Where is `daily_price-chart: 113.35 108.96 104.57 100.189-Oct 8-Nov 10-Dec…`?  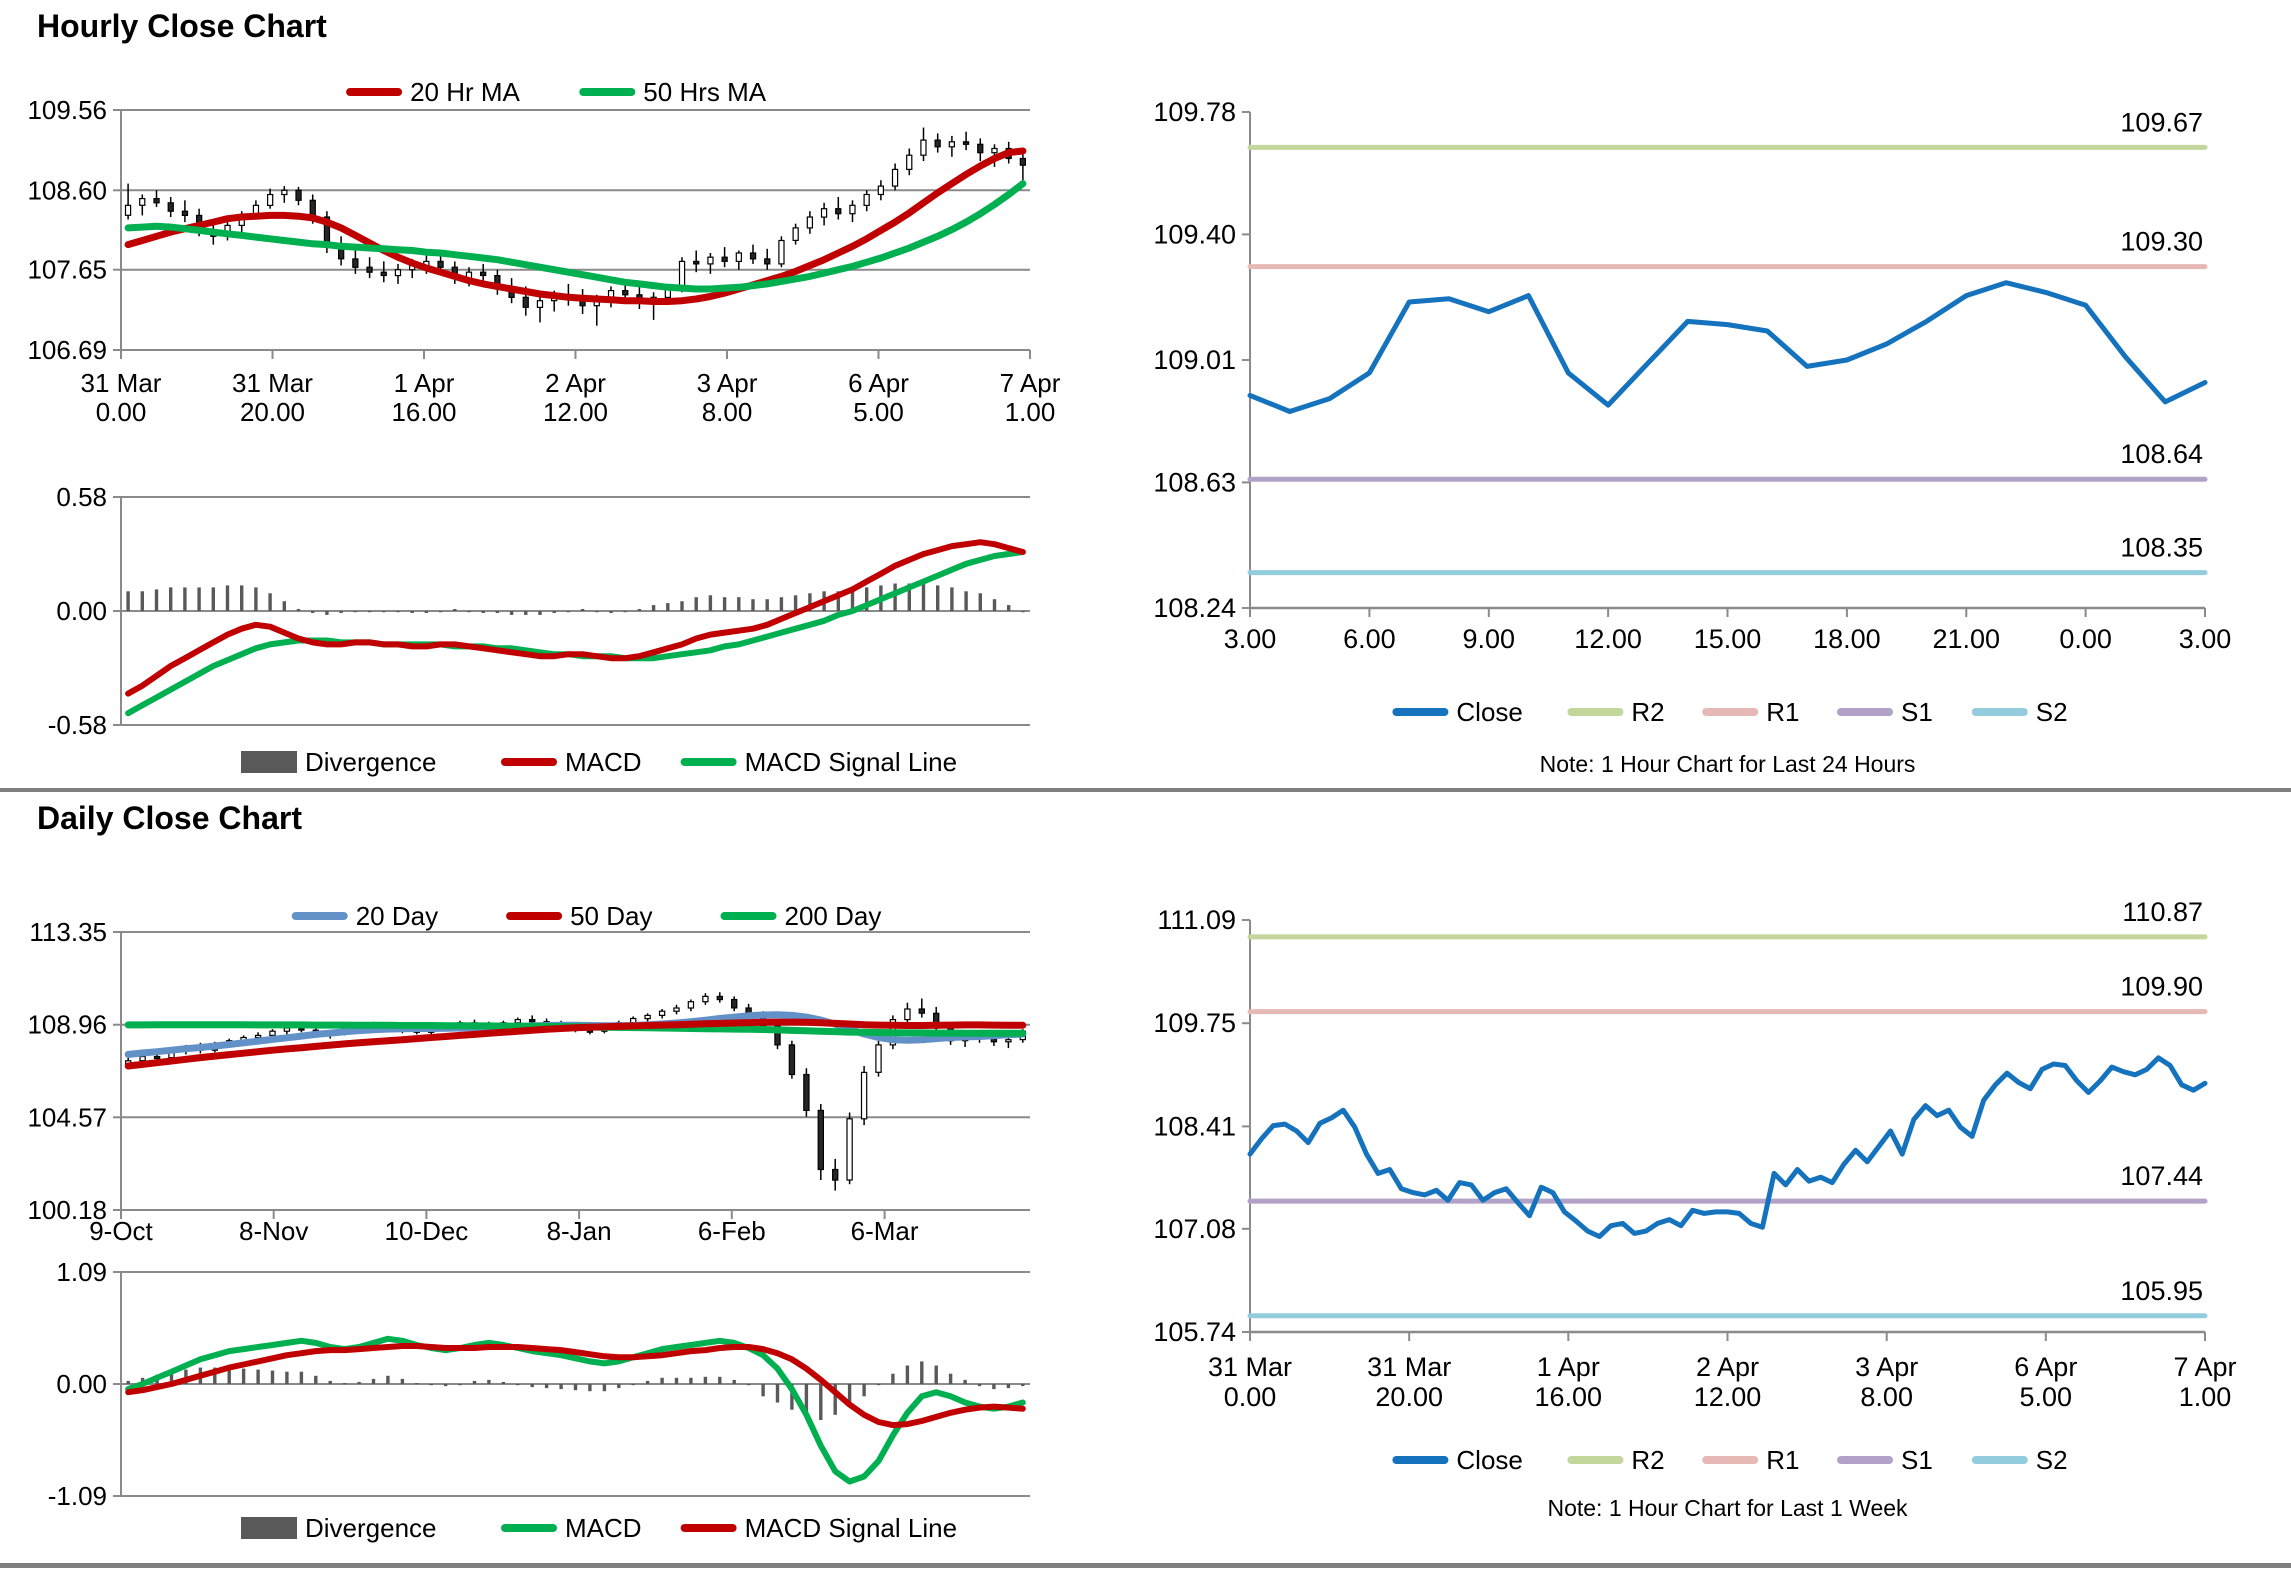
daily_price-chart: 113.35 108.96 104.57 100.189-Oct 8-Nov 10-Dec… is located at coordinates (528, 1073).